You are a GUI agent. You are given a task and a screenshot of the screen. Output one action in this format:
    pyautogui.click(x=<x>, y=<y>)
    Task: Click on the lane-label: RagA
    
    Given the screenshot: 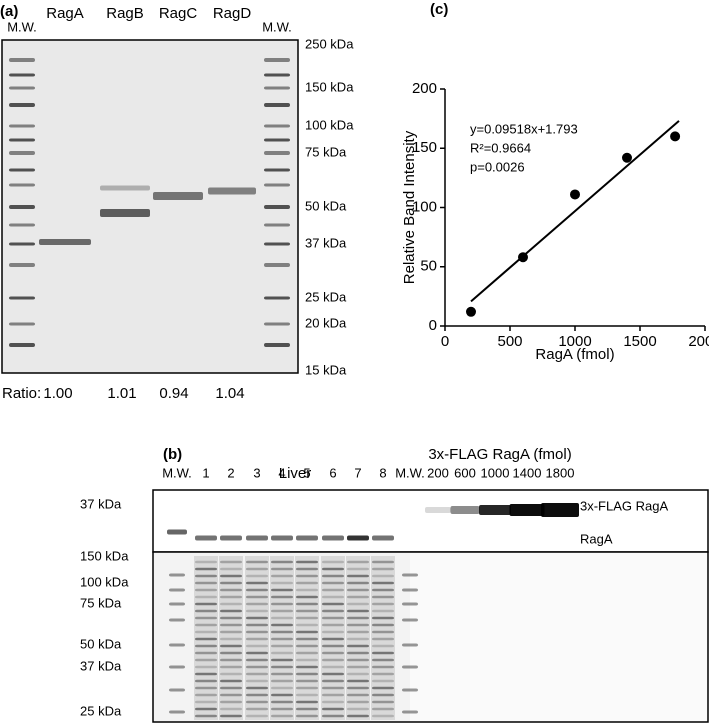 What is the action you would take?
    pyautogui.click(x=65, y=13)
    